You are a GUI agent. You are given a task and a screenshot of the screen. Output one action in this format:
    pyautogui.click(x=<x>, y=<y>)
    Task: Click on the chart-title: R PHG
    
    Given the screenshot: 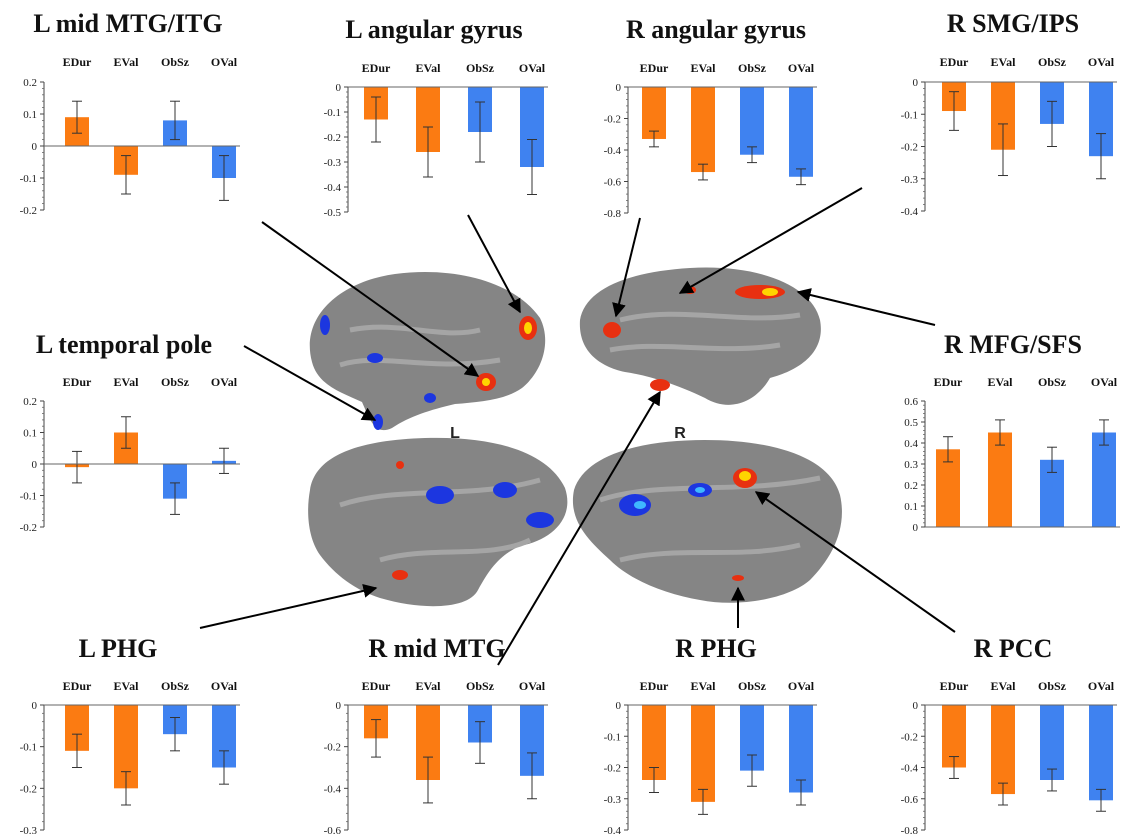 What is the action you would take?
    pyautogui.click(x=716, y=648)
    